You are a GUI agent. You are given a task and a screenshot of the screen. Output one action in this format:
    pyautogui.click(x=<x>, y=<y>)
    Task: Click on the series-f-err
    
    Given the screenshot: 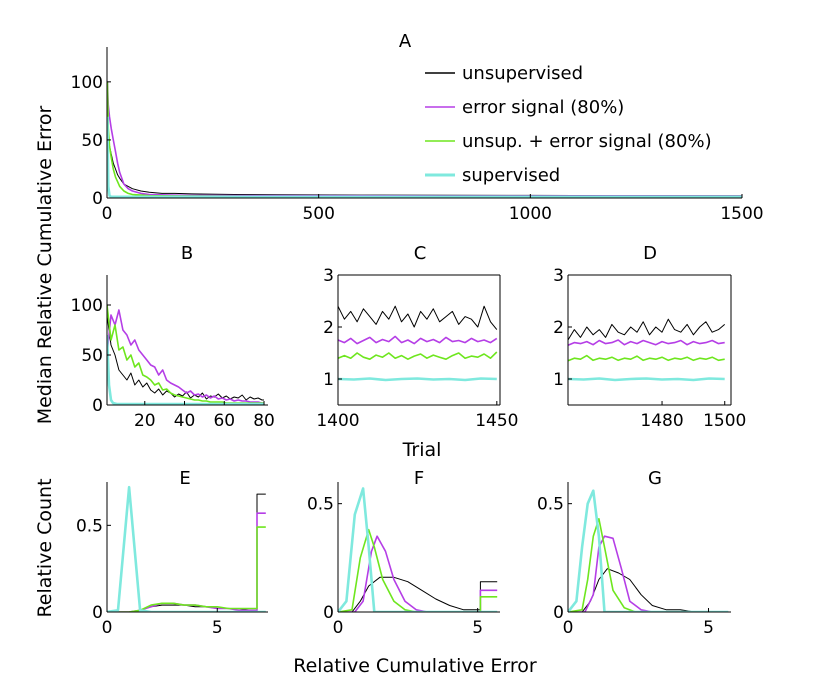 What is the action you would take?
    pyautogui.click(x=418, y=573)
    